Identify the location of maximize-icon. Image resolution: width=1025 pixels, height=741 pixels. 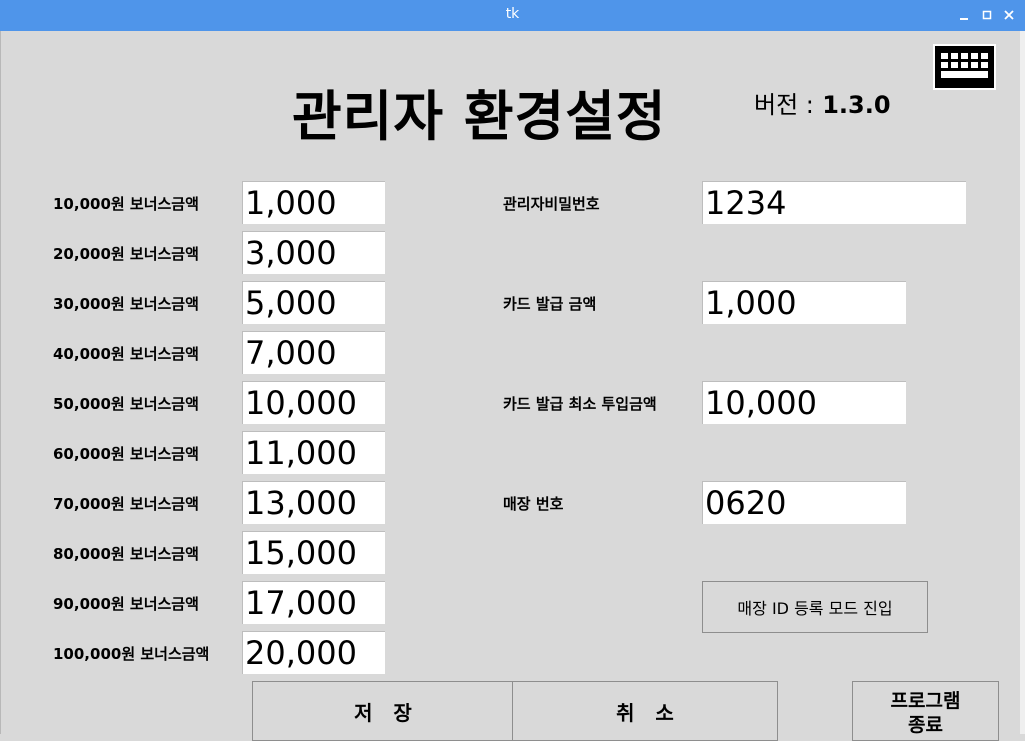
(987, 15).